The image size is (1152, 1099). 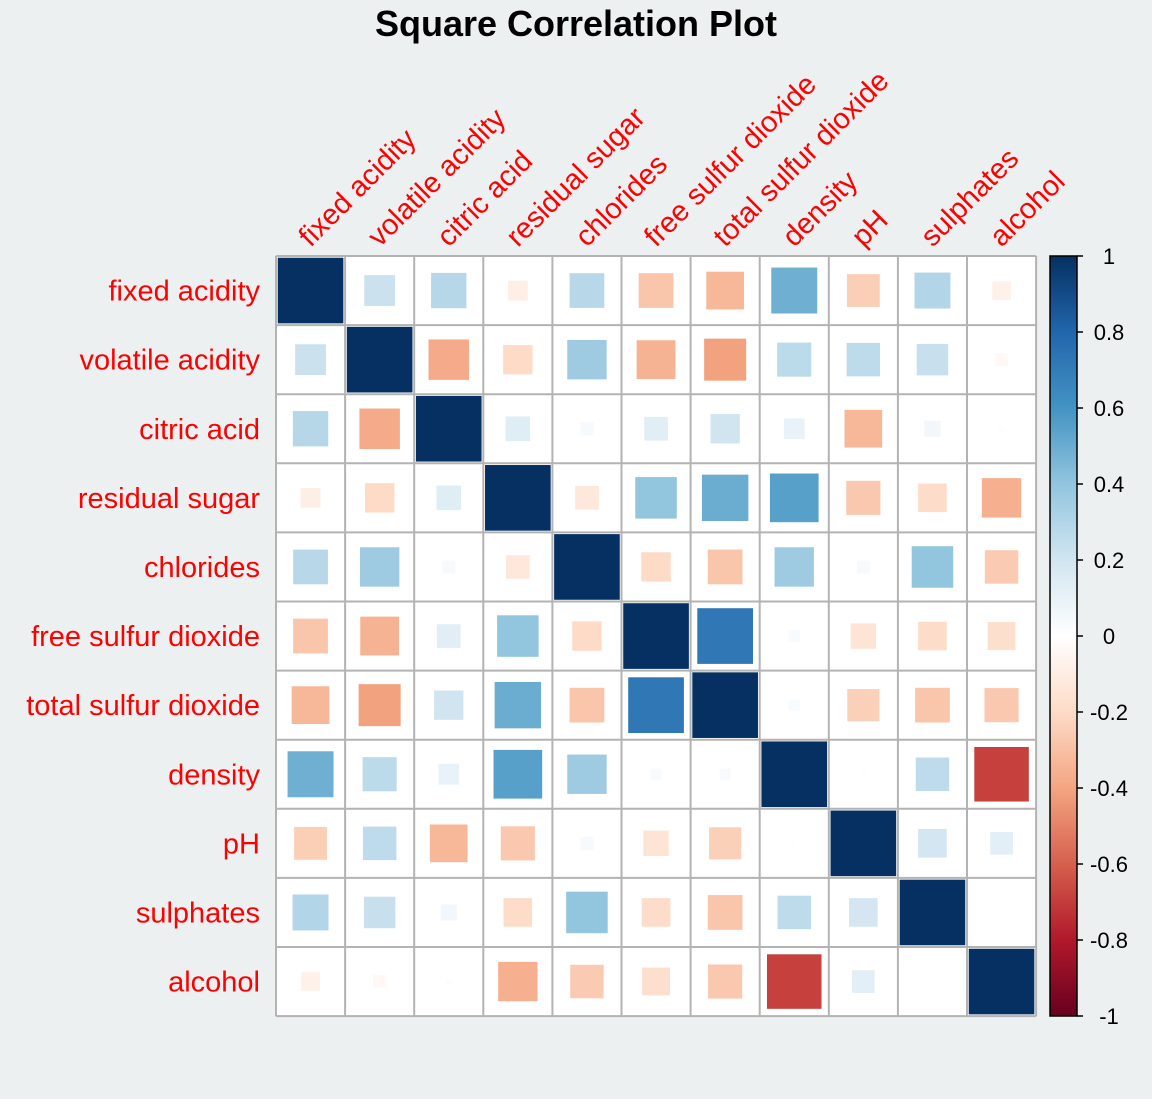 What do you see at coordinates (794, 636) in the screenshot?
I see `corr-square-free-sulfur-dioxide-x-density` at bounding box center [794, 636].